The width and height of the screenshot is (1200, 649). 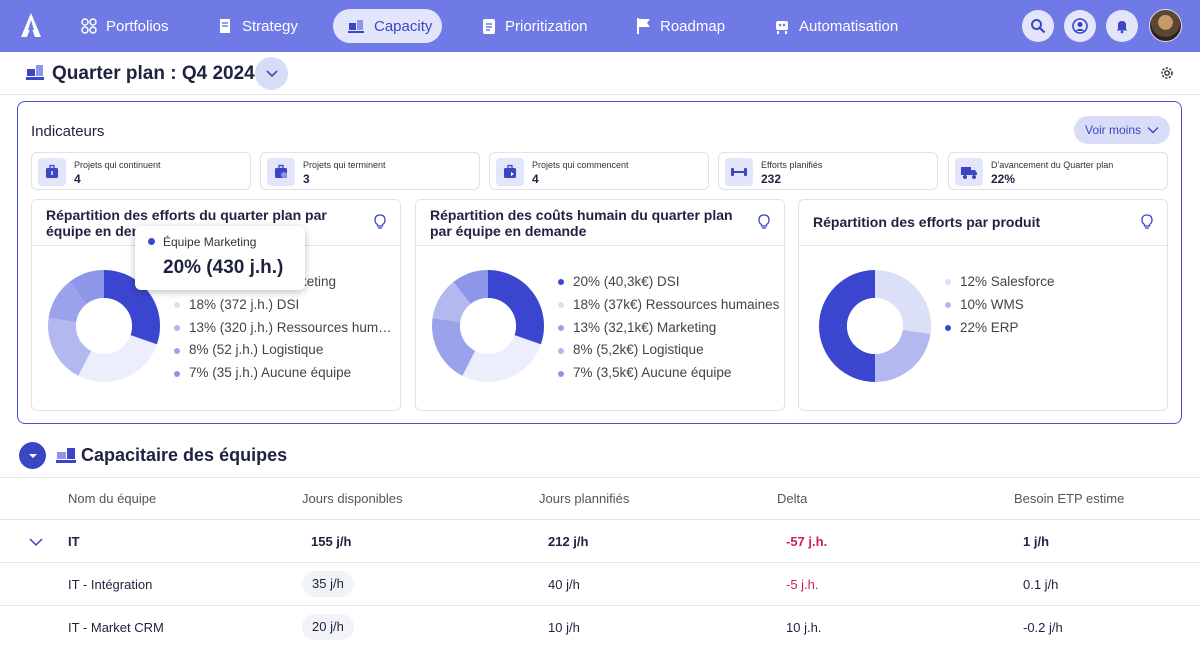 What do you see at coordinates (331, 541) in the screenshot?
I see `available-days: 155 j/h` at bounding box center [331, 541].